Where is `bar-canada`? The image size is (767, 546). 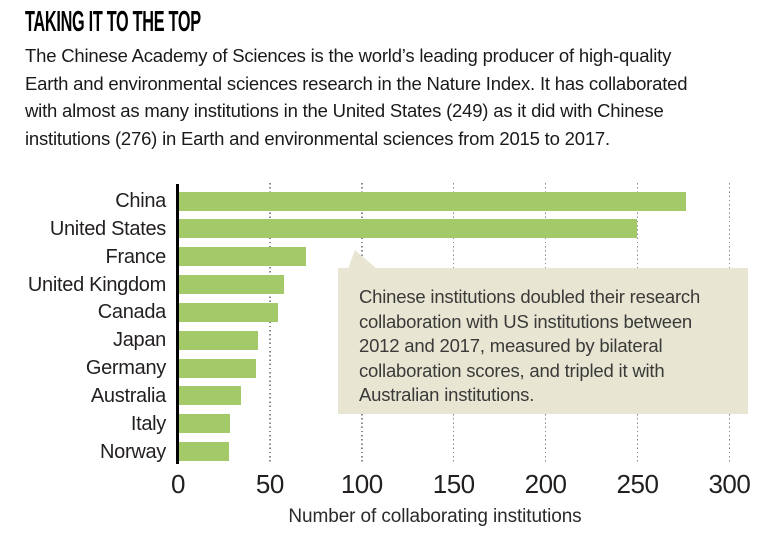
bar-canada is located at coordinates (229, 312).